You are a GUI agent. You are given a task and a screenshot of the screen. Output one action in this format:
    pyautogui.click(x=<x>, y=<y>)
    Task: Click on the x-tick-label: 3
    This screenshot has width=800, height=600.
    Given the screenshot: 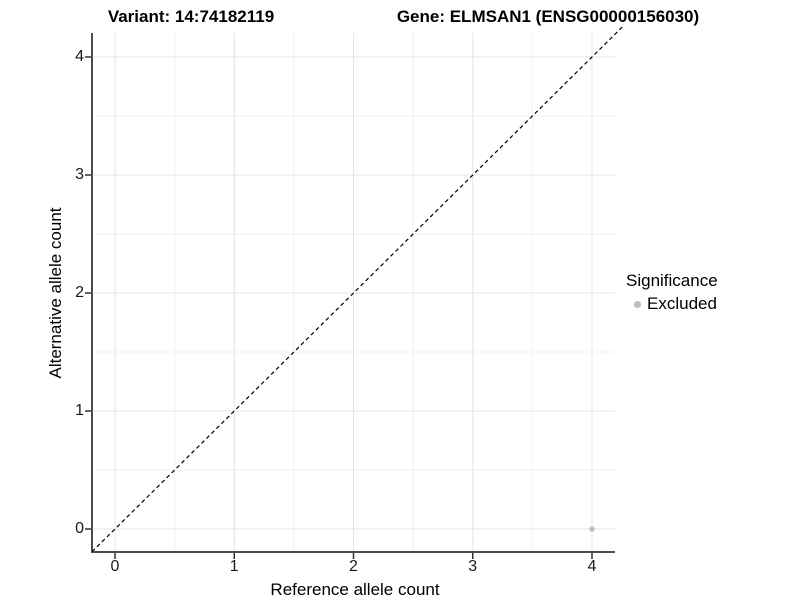 What is the action you would take?
    pyautogui.click(x=473, y=566)
    